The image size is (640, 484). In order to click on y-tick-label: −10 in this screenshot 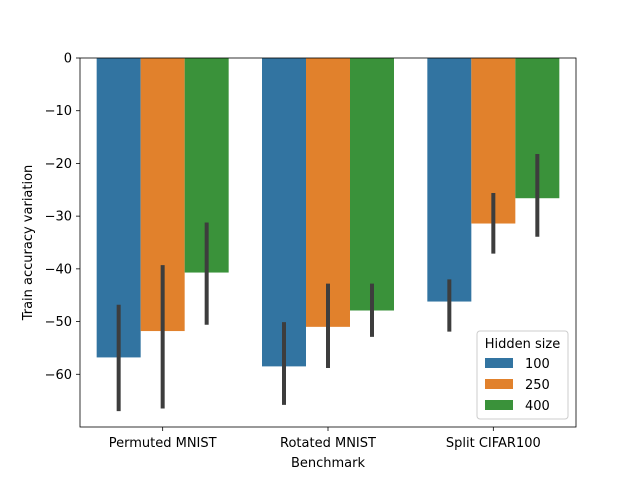, I will do `click(58, 111)`.